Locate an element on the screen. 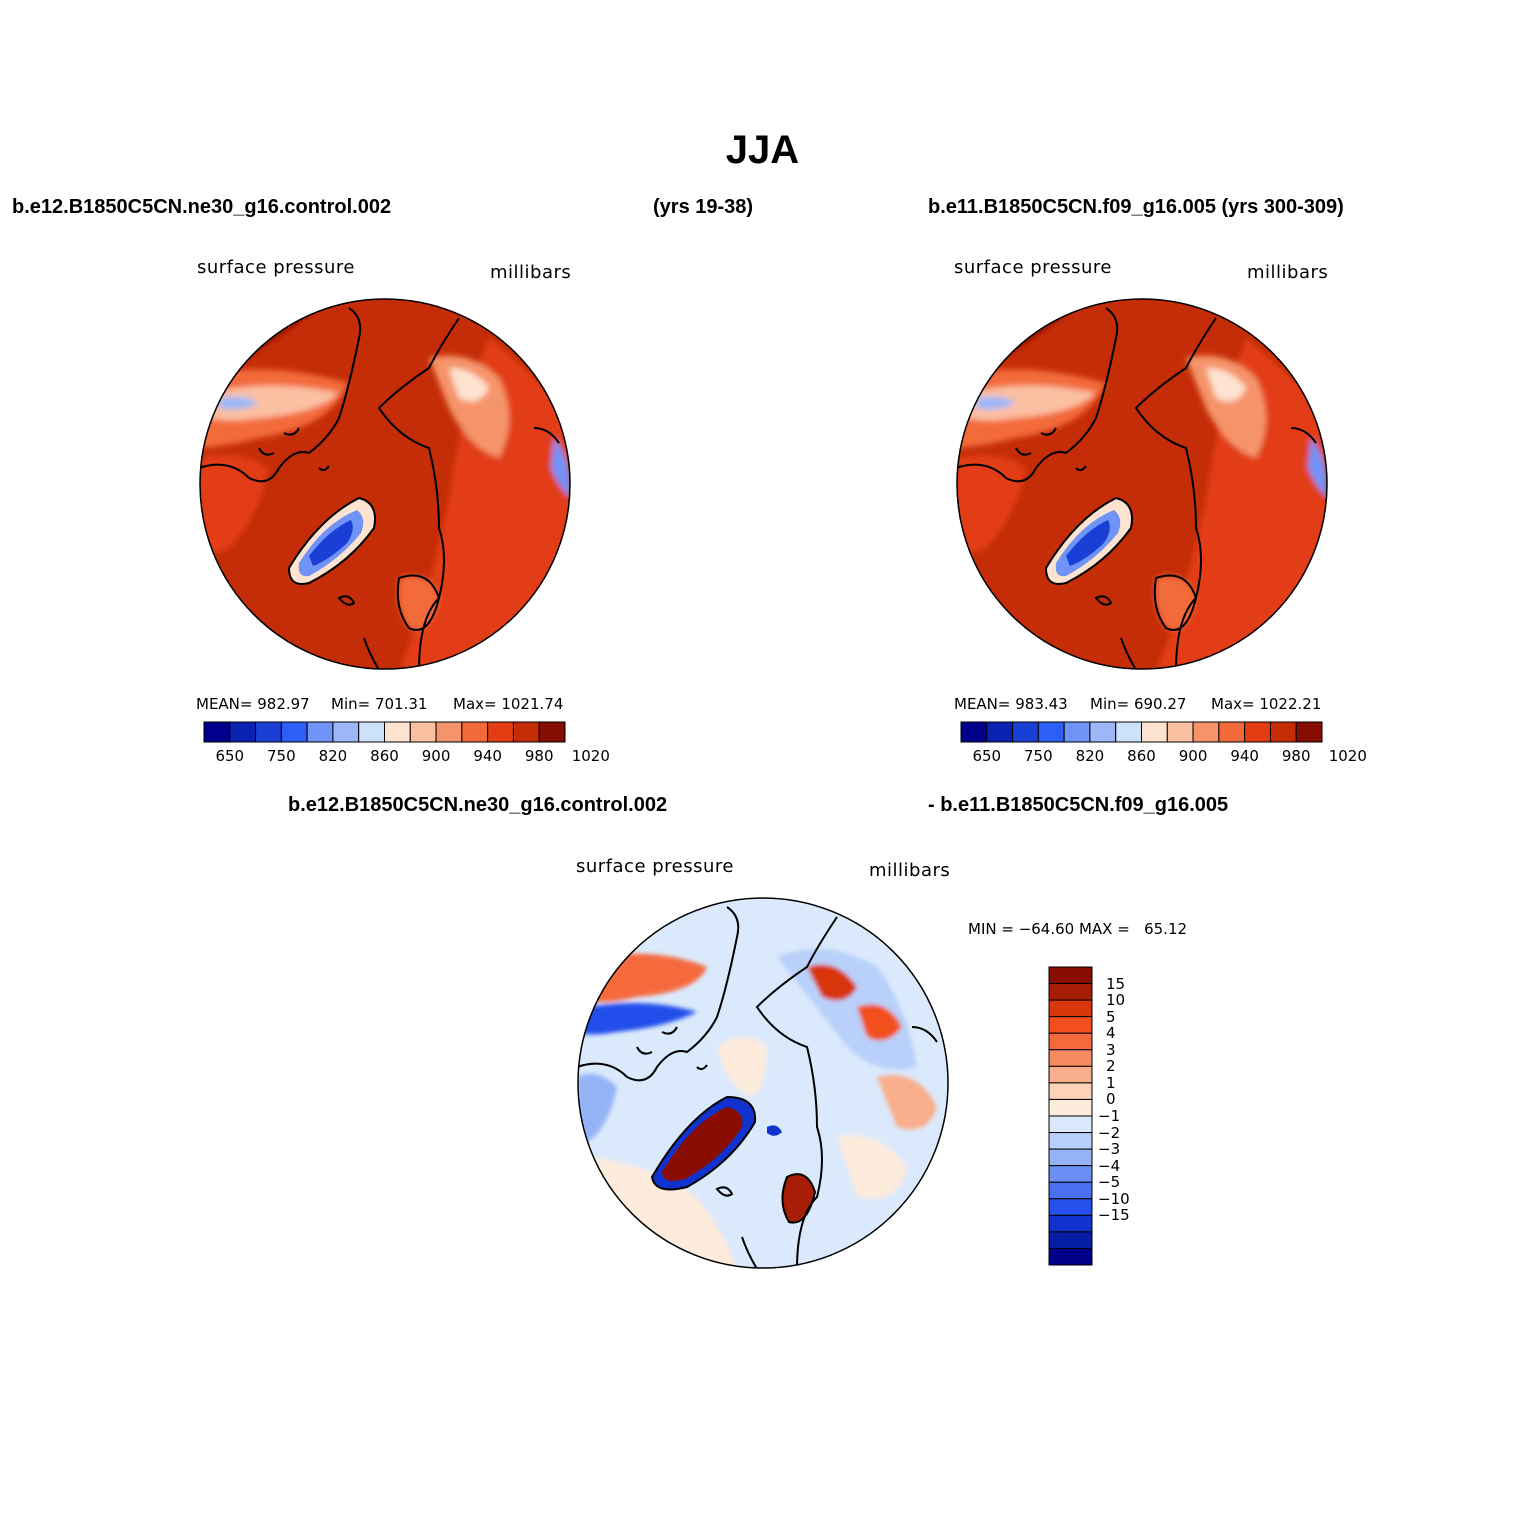 This screenshot has height=1525, width=1525. diff-colorbar-label: −4 is located at coordinates (1109, 1165).